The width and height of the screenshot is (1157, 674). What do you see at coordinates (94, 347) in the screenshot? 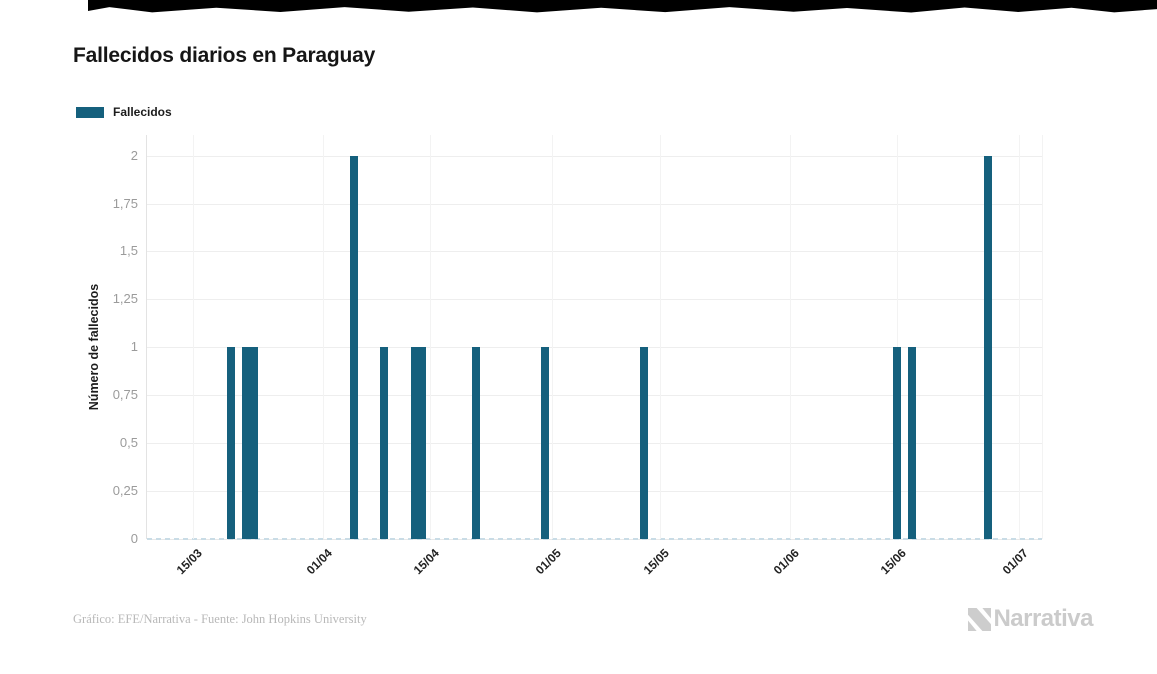
I see `y-axis-title: Número de fallecidos` at bounding box center [94, 347].